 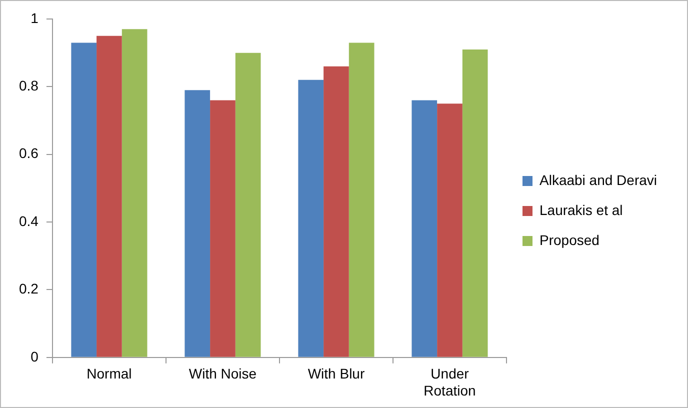 What do you see at coordinates (109, 374) in the screenshot?
I see `x-tick-label: Normal` at bounding box center [109, 374].